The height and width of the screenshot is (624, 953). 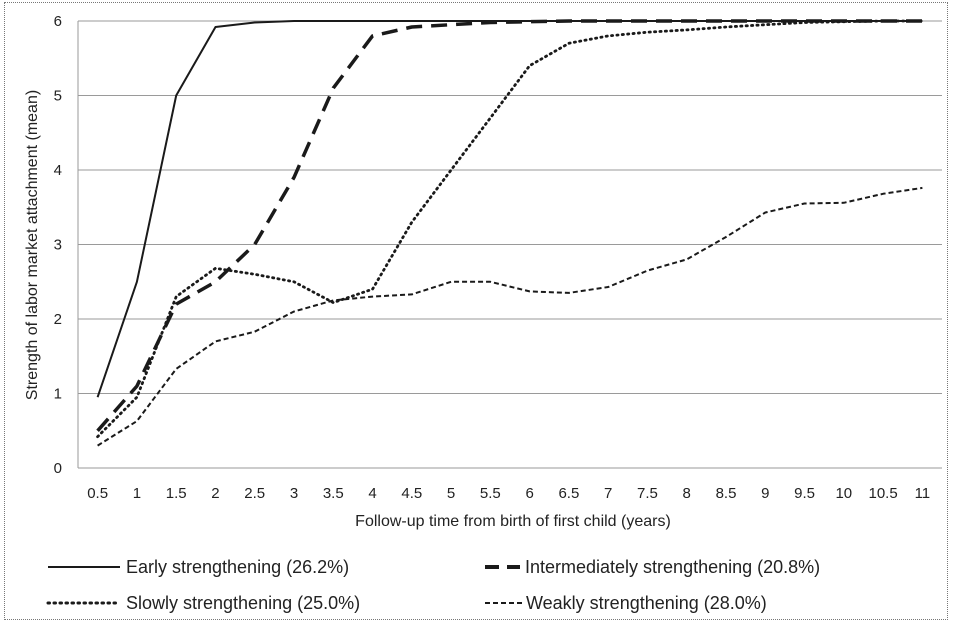 I want to click on legend-item-intermediate: Intermediately strengthening (20.8%), so click(x=652, y=567).